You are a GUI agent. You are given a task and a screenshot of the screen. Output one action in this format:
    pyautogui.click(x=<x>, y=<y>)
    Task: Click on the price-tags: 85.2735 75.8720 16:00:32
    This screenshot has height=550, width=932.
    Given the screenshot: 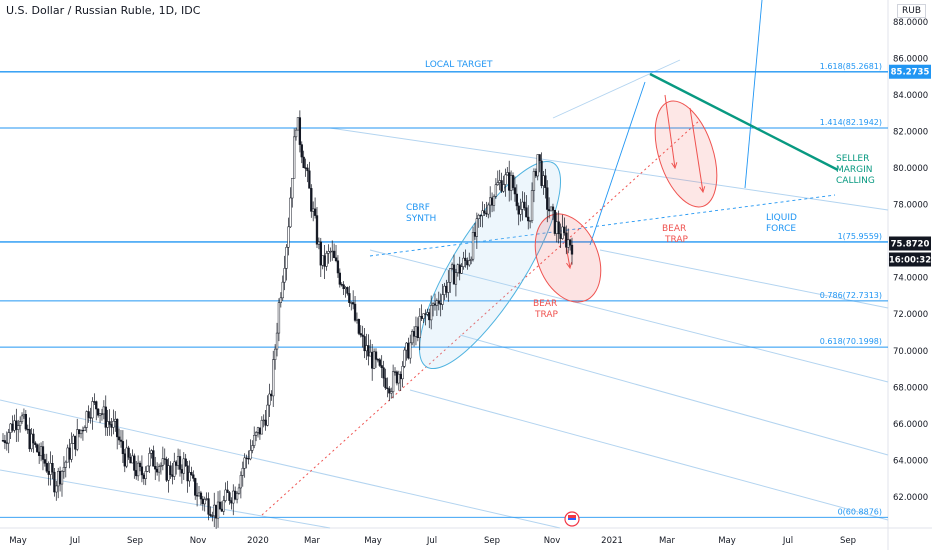 What is the action you would take?
    pyautogui.click(x=910, y=165)
    